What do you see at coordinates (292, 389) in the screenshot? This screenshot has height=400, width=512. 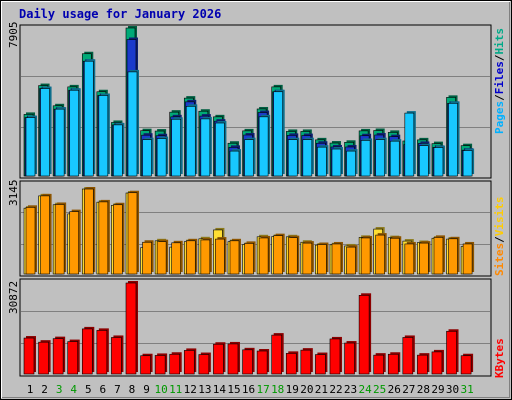 I see `x-tick-label: 19` at bounding box center [292, 389].